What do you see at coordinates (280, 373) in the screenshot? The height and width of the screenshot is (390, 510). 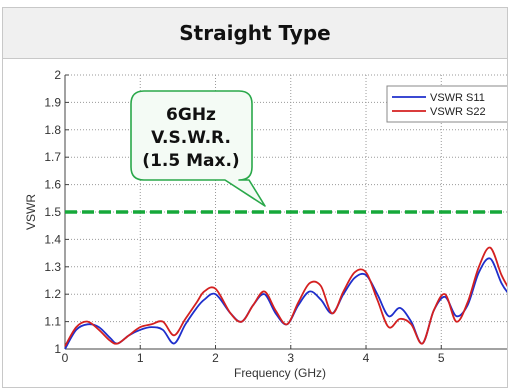 I see `x-axis-label: Frequency (GHz)` at bounding box center [280, 373].